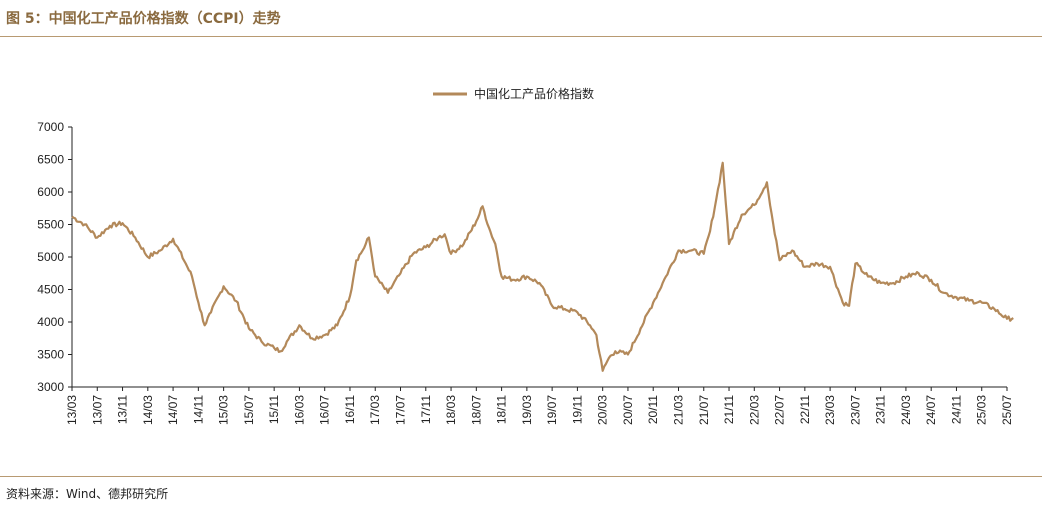  Describe the element at coordinates (50, 355) in the screenshot. I see `y-tick-label: 3500` at that location.